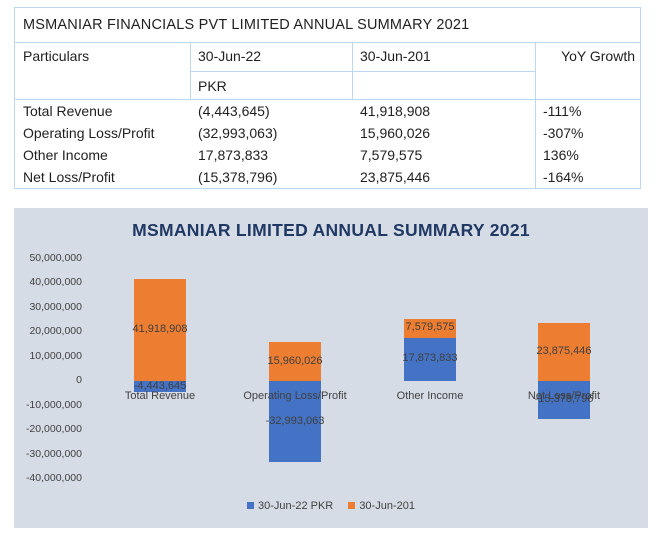  Describe the element at coordinates (238, 177) in the screenshot. I see `row-value-2022: (15,378,796)` at that location.